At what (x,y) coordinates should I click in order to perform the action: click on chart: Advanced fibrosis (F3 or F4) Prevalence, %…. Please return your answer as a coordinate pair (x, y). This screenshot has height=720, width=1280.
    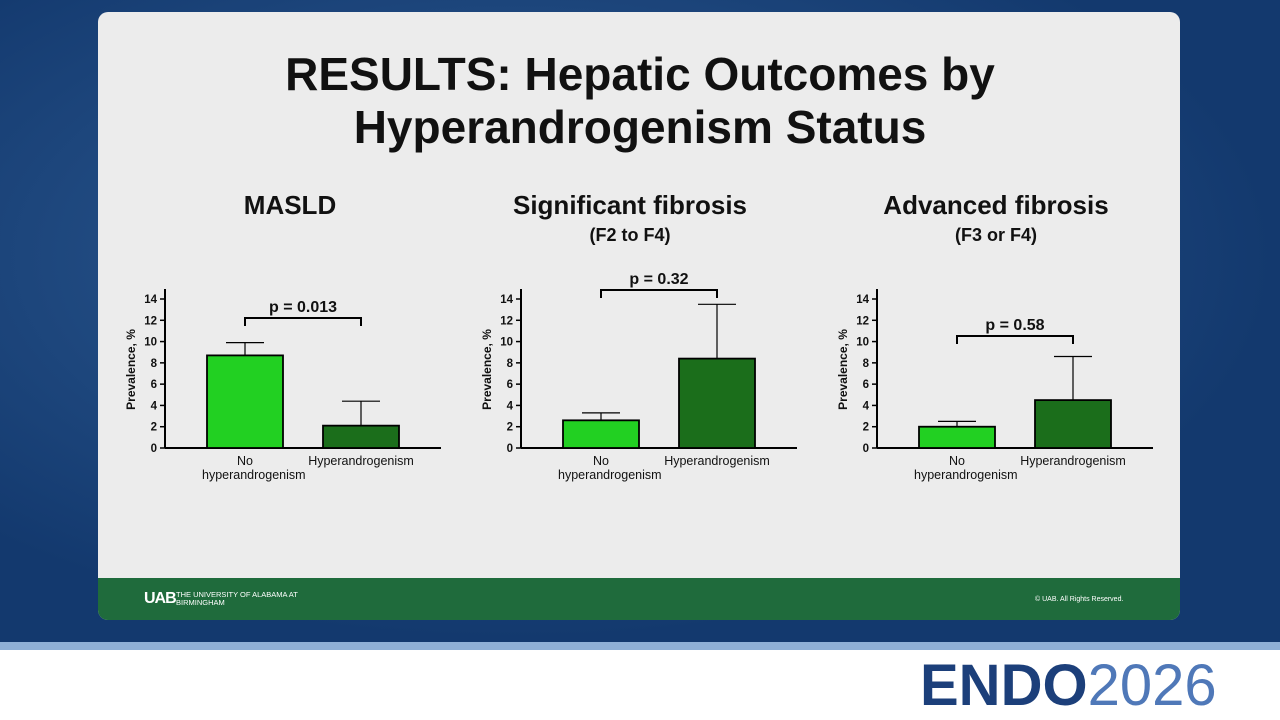
    Looking at the image, I should click on (994, 336).